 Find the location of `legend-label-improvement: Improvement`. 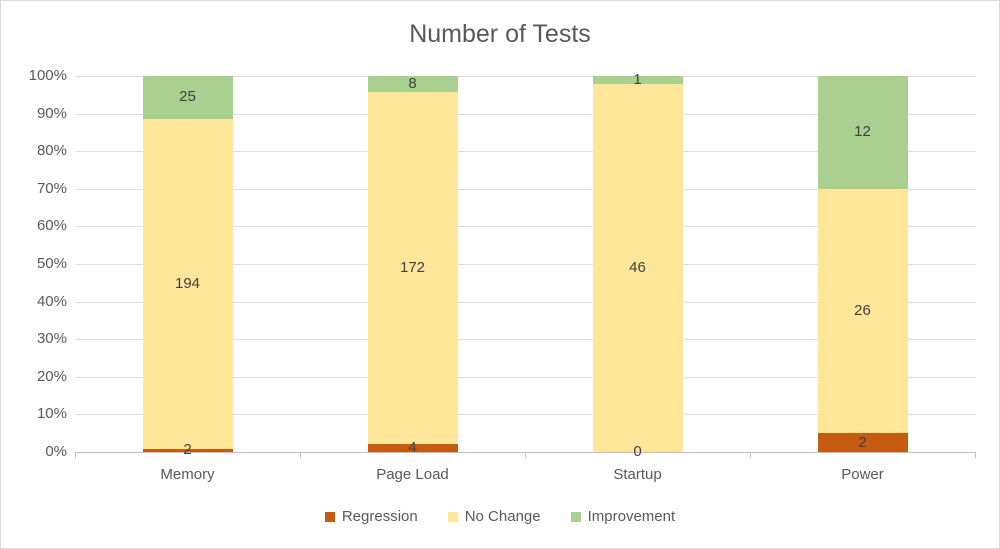

legend-label-improvement: Improvement is located at coordinates (631, 516).